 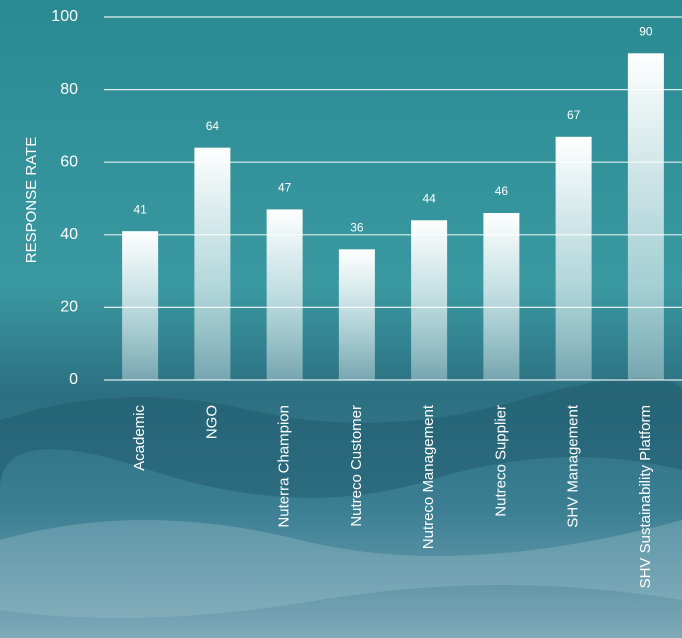 What do you see at coordinates (64, 16) in the screenshot?
I see `y-tick-label: 100` at bounding box center [64, 16].